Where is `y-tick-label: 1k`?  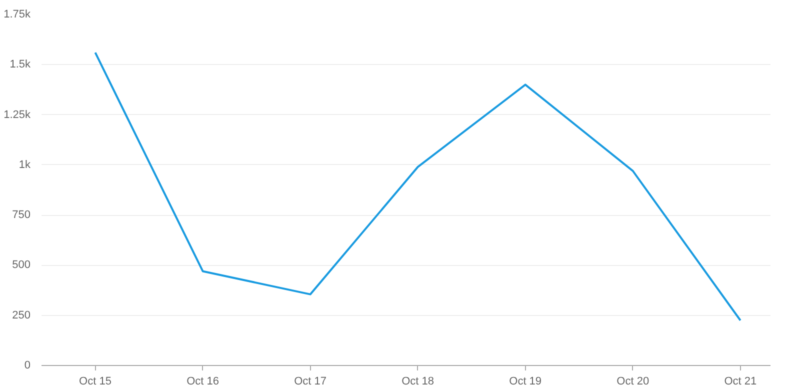 y-tick-label: 1k is located at coordinates (24, 164).